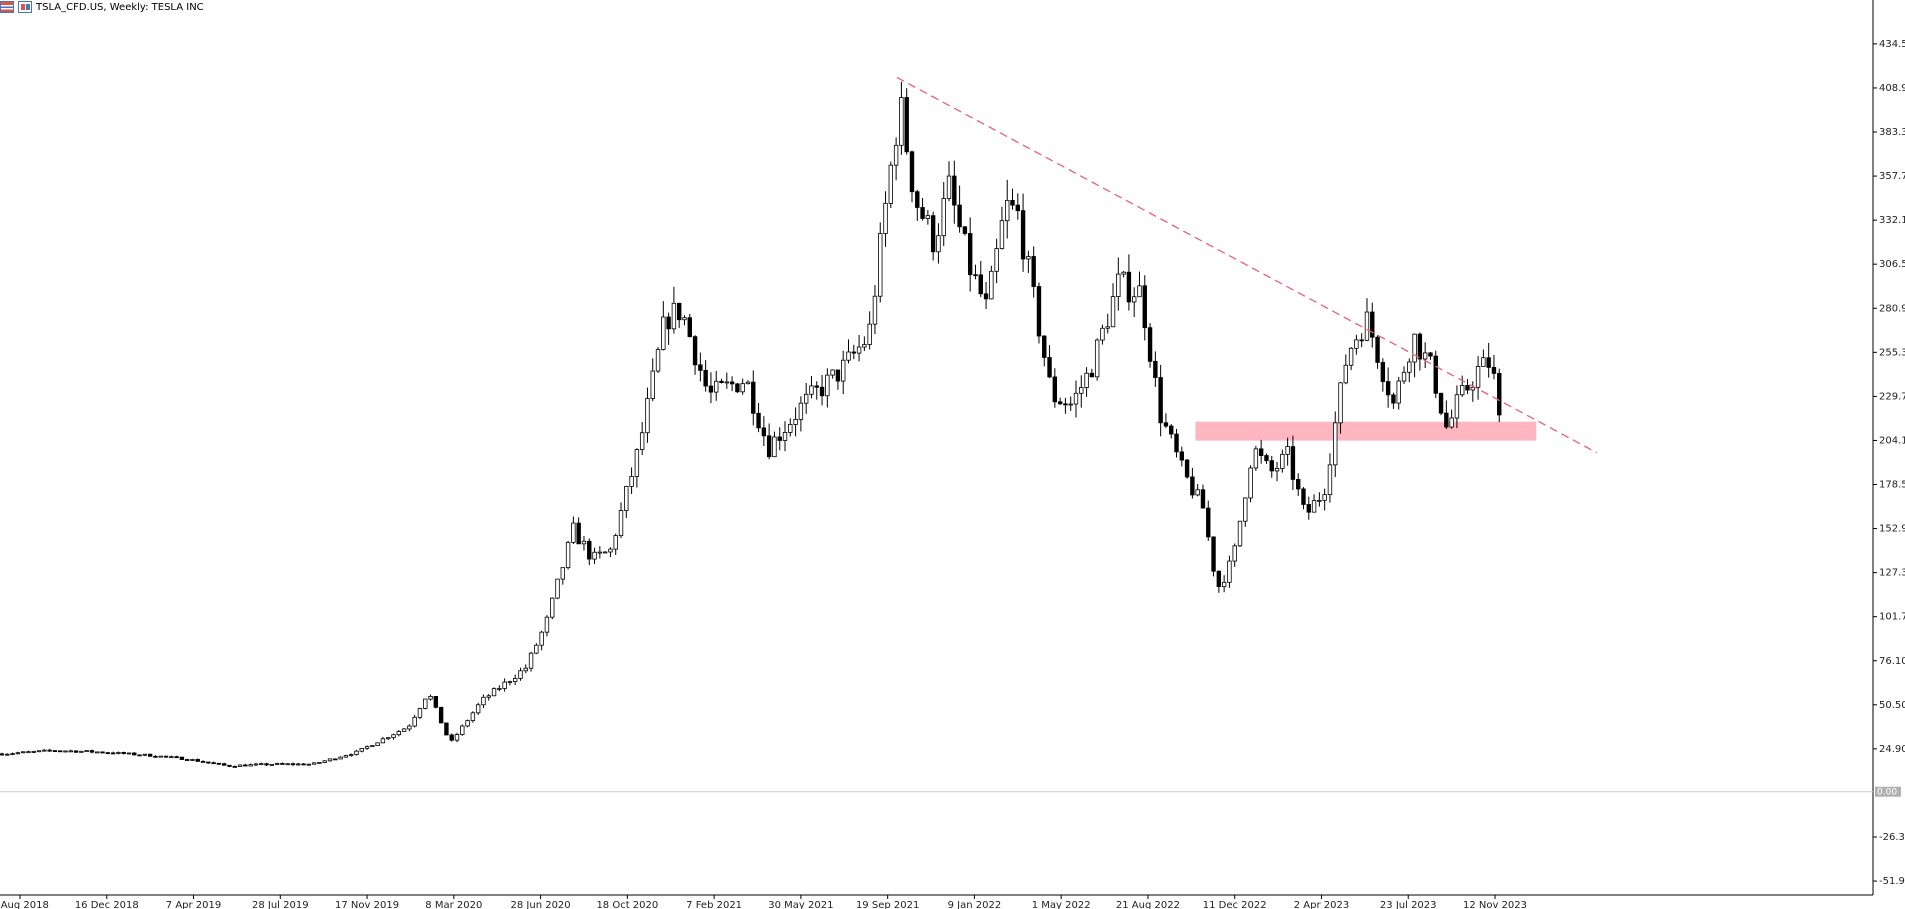 Image resolution: width=1905 pixels, height=909 pixels. I want to click on x-tick-label: 7 Feb 2021, so click(714, 904).